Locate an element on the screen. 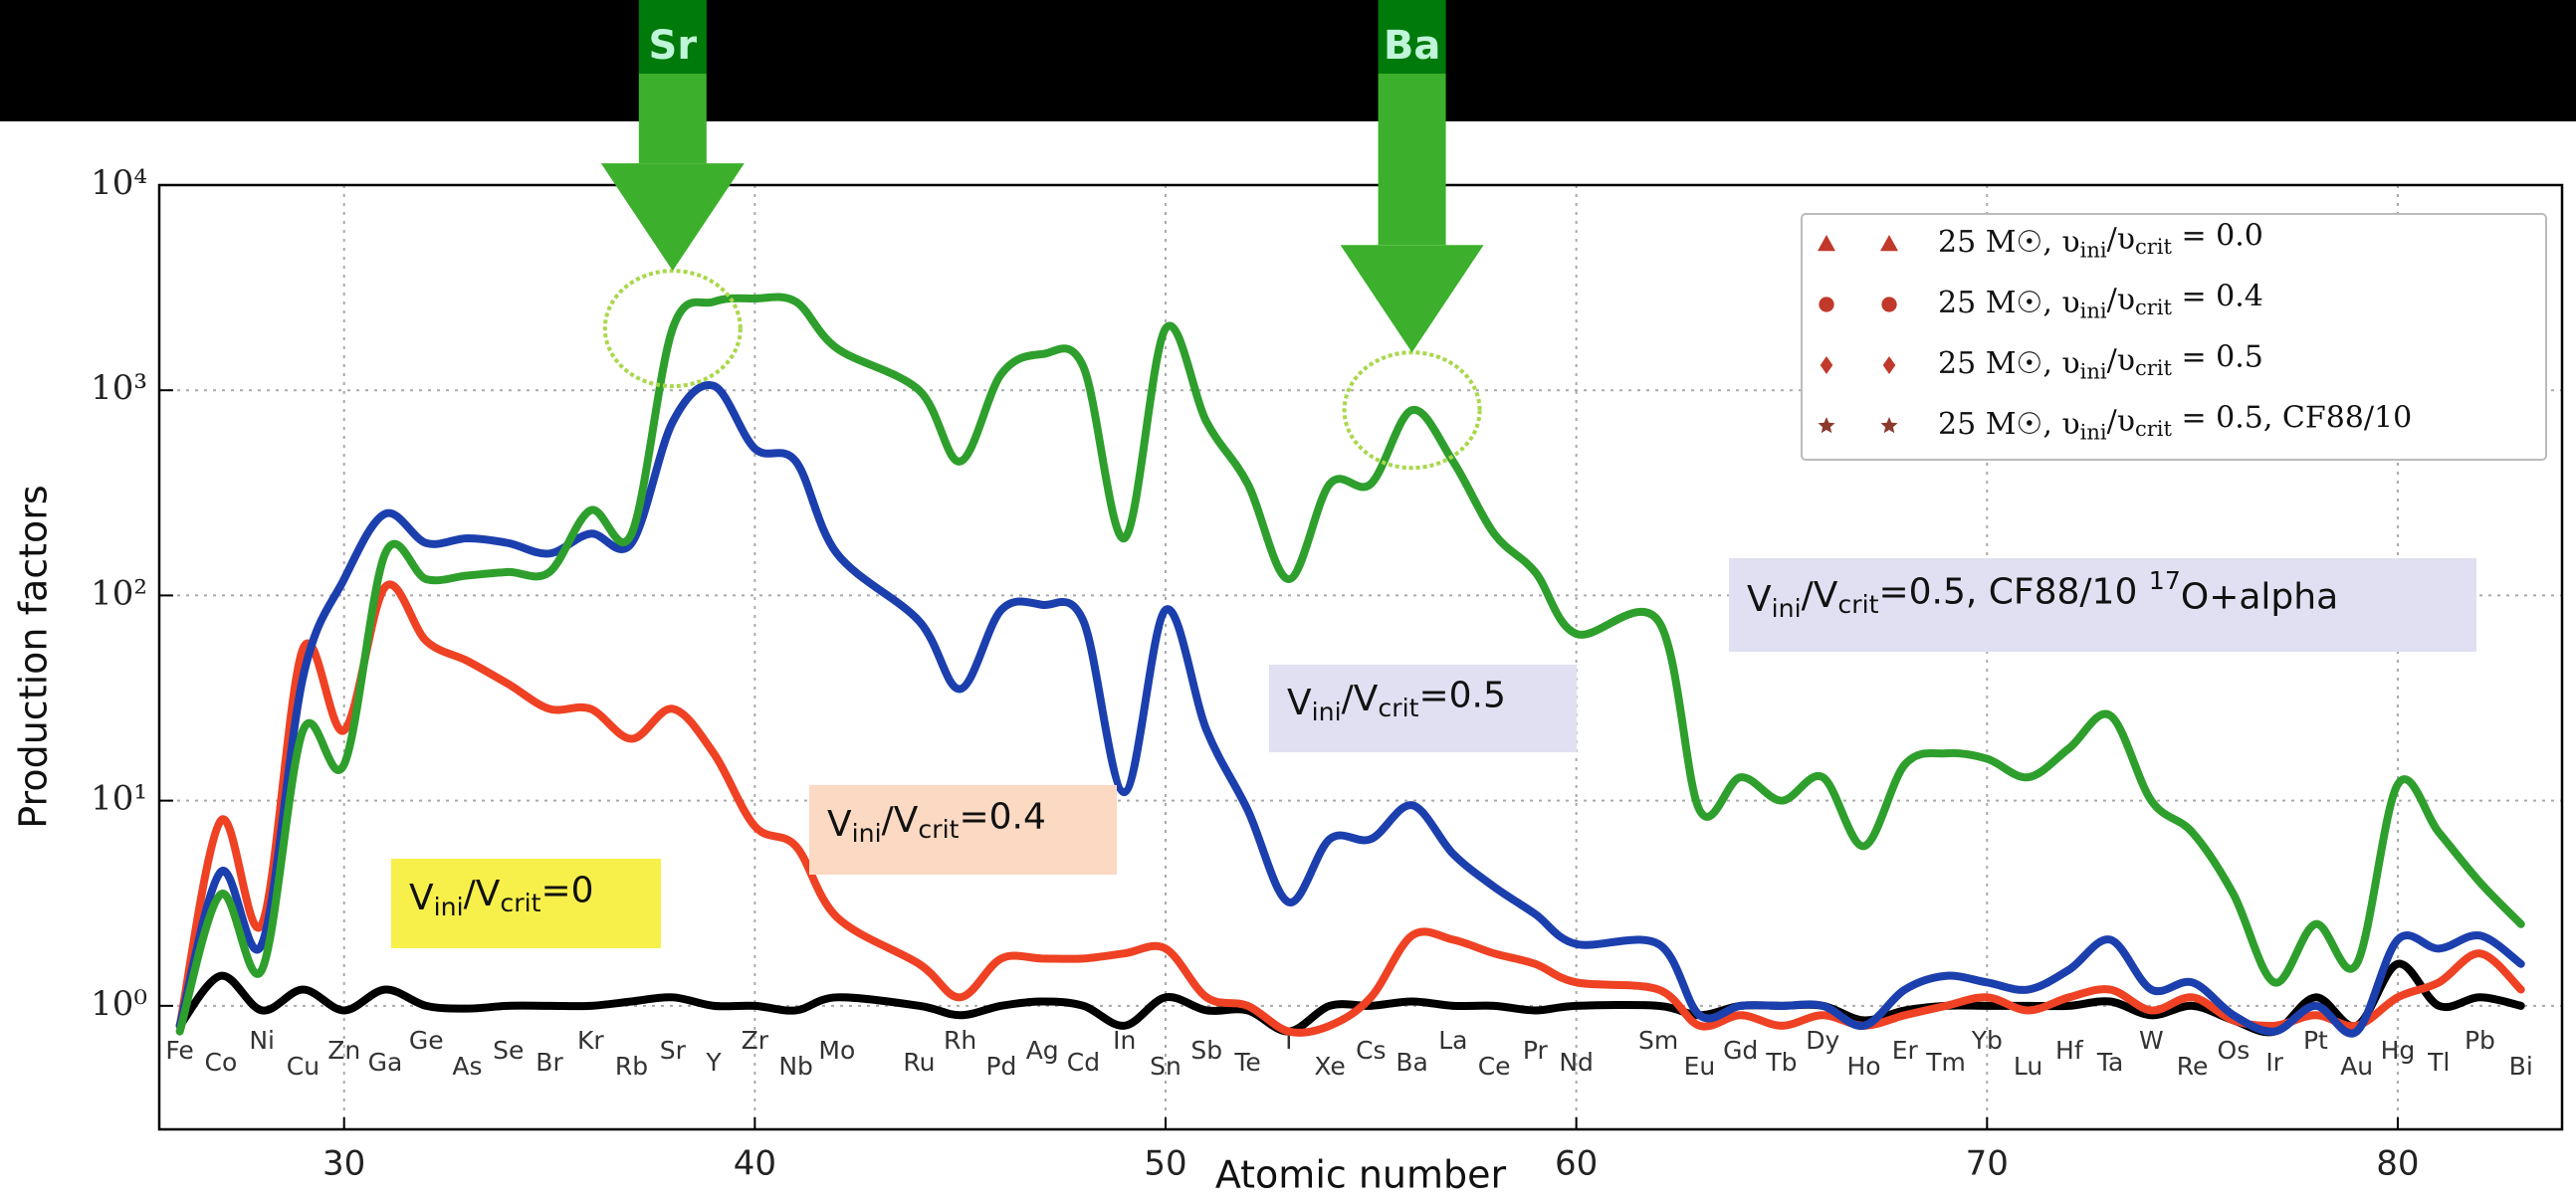  element-label: Zr is located at coordinates (755, 1040).